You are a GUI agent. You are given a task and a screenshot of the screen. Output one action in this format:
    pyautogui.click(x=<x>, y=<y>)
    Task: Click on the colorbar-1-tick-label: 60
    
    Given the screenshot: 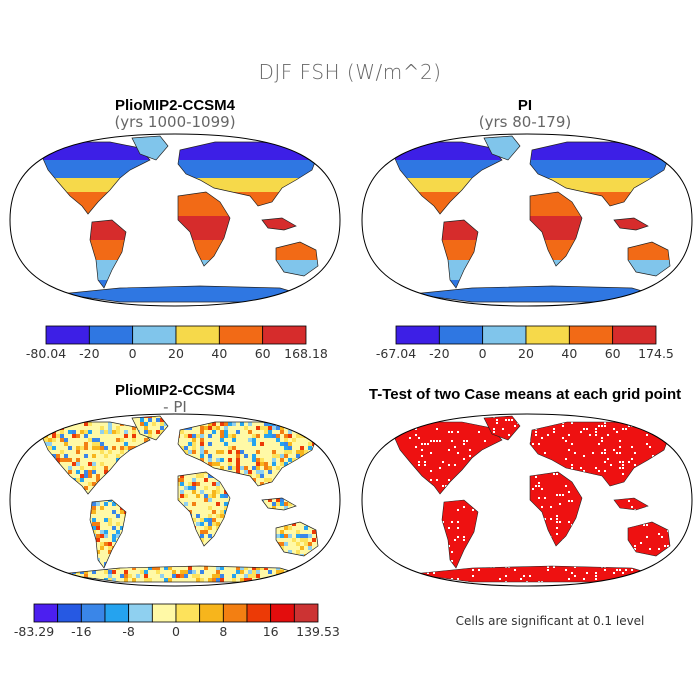 What is the action you would take?
    pyautogui.click(x=263, y=353)
    